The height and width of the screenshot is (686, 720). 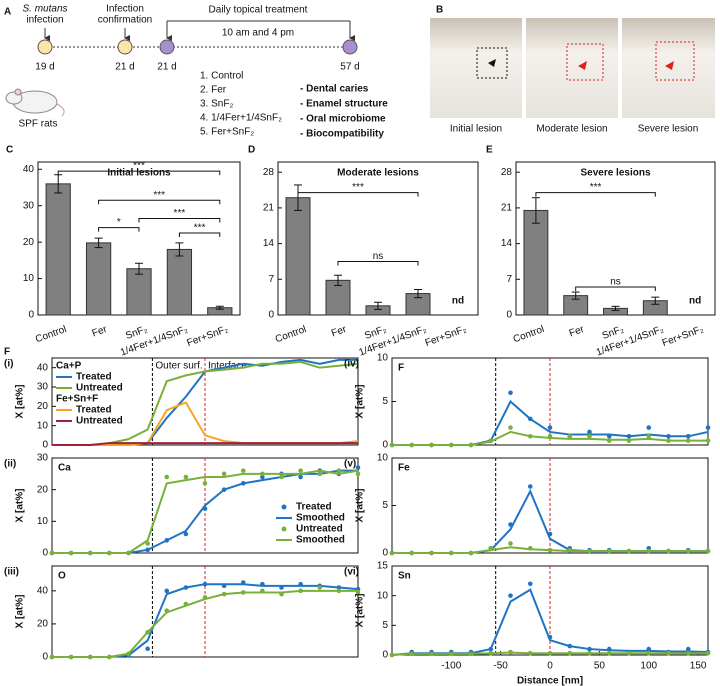 I want to click on panel-letter: C, so click(x=9, y=150).